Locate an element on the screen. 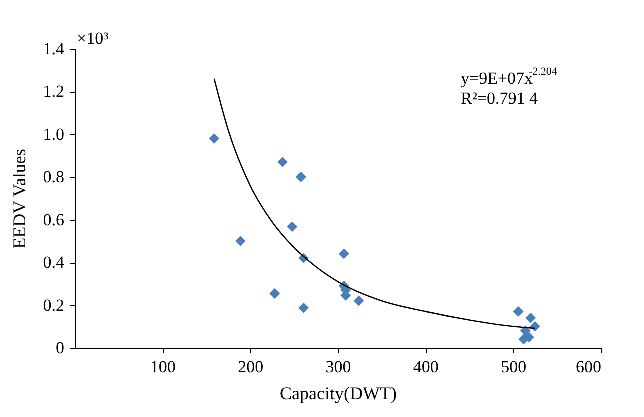 The width and height of the screenshot is (644, 417). y-tick-label: 0.2 is located at coordinates (53, 305).